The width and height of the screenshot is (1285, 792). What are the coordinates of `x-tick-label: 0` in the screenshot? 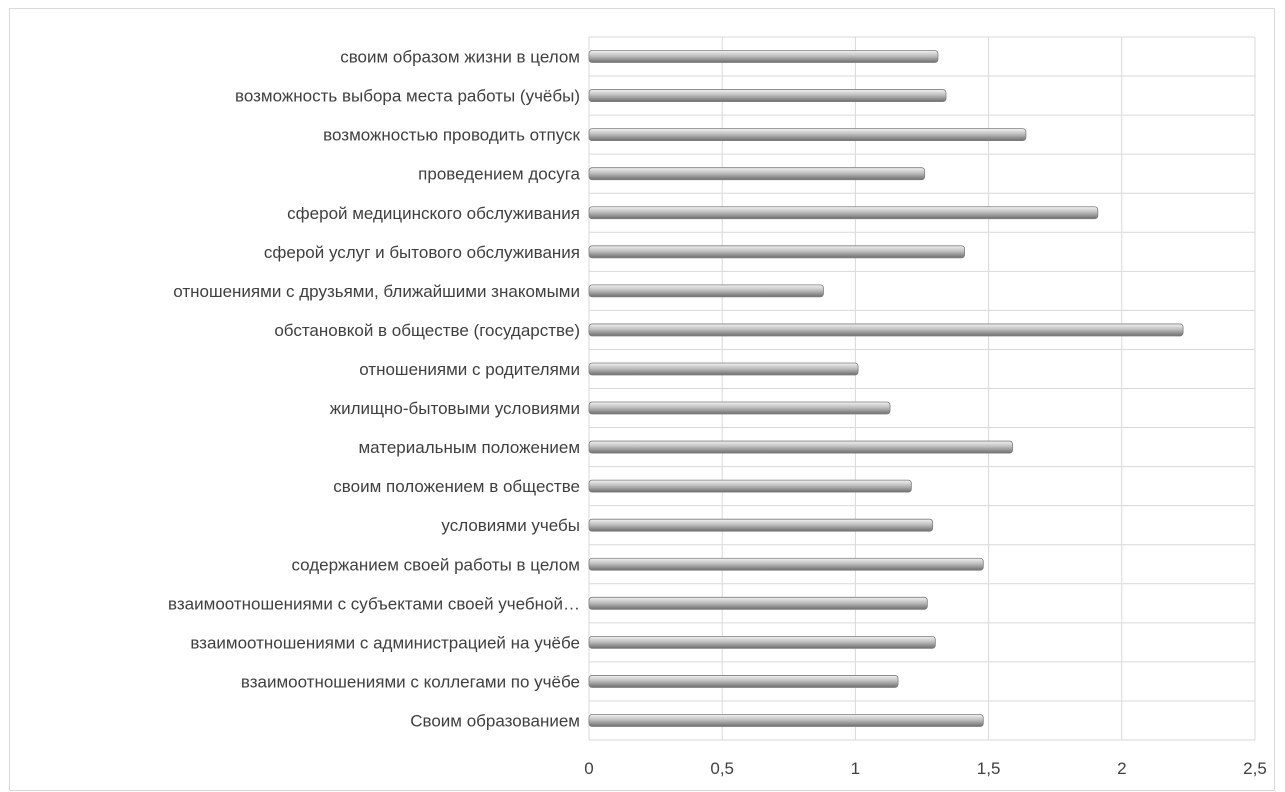 It's located at (588, 768).